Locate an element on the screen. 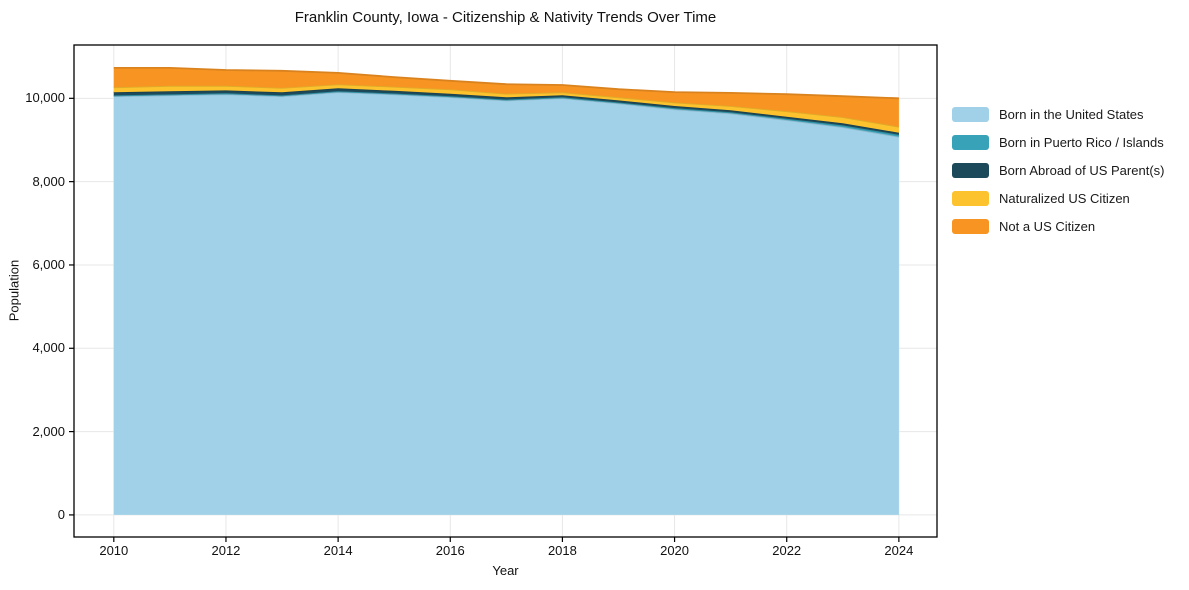 The height and width of the screenshot is (590, 1189). legend-label: Born in the United States is located at coordinates (1071, 115).